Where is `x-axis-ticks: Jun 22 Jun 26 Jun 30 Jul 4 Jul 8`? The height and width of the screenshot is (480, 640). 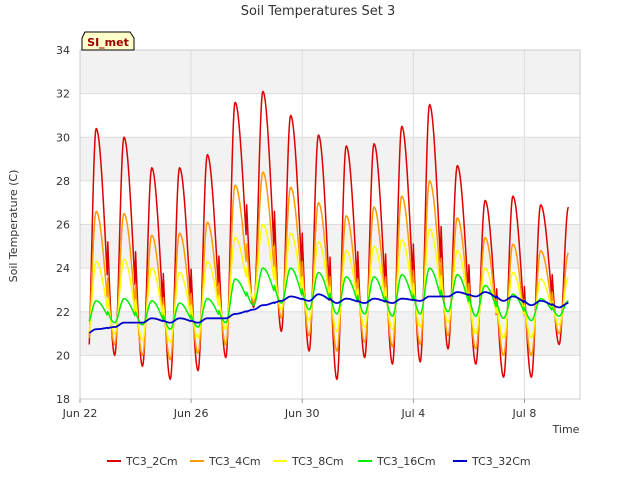
x-axis-ticks: Jun 22 Jun 26 Jun 30 Jul 4 Jul 8 is located at coordinates (299, 409).